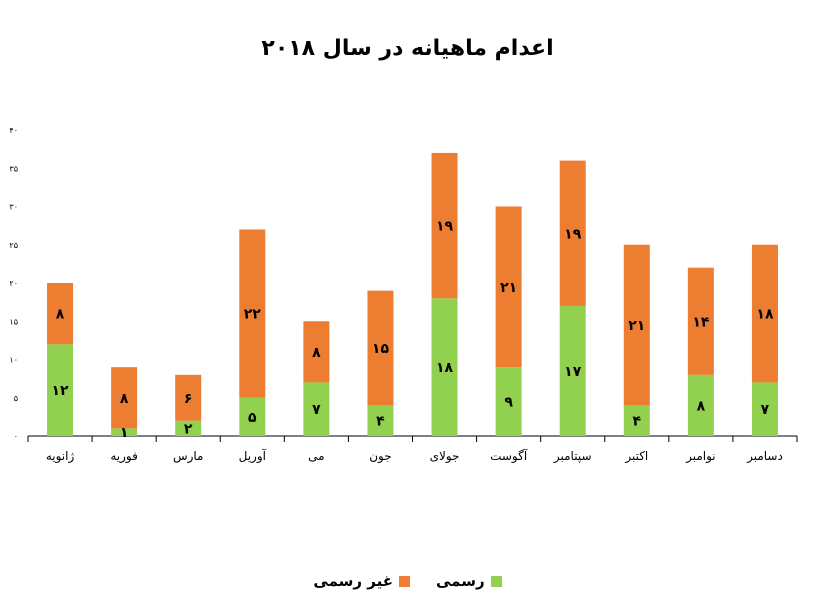  I want to click on data-label-official-8: ۹, so click(508, 403).